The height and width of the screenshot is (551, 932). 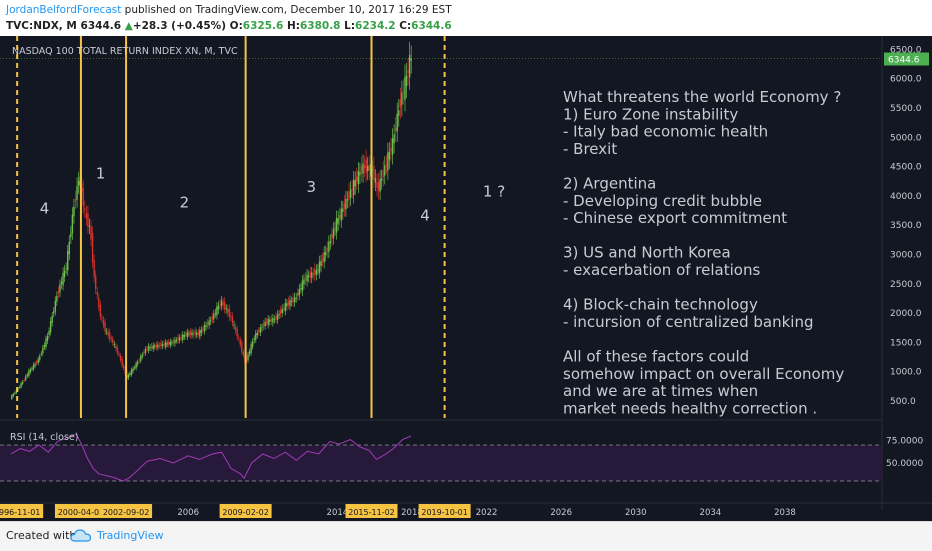 What do you see at coordinates (904, 61) in the screenshot?
I see `last-price-badge-label: 6344.6` at bounding box center [904, 61].